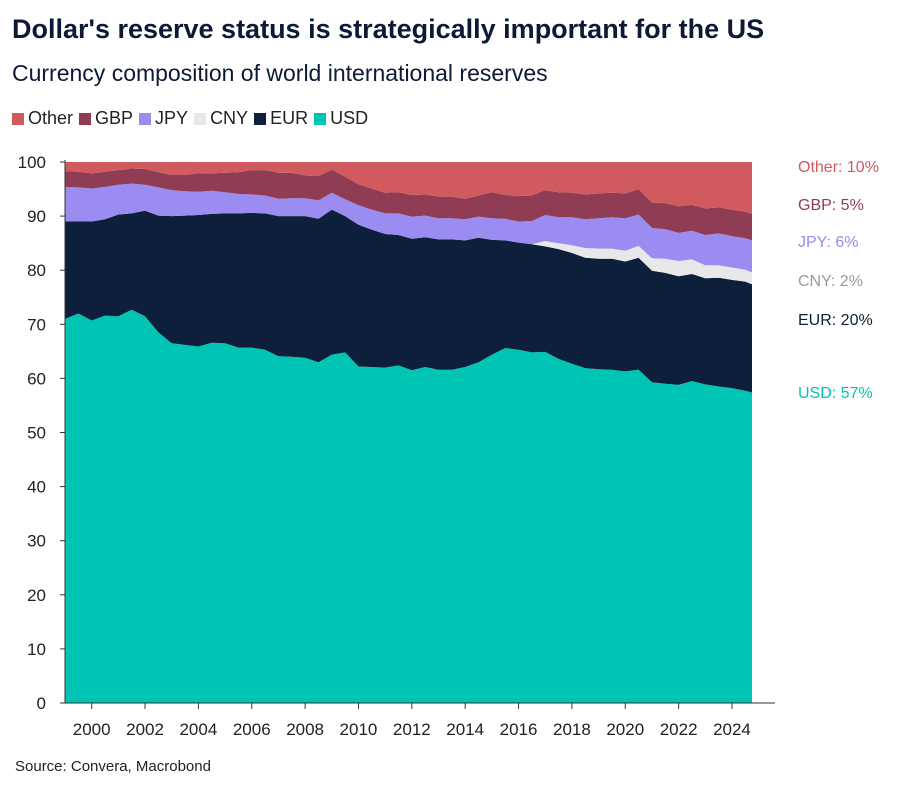  Describe the element at coordinates (145, 729) in the screenshot. I see `x-tick-label: 2002` at that location.